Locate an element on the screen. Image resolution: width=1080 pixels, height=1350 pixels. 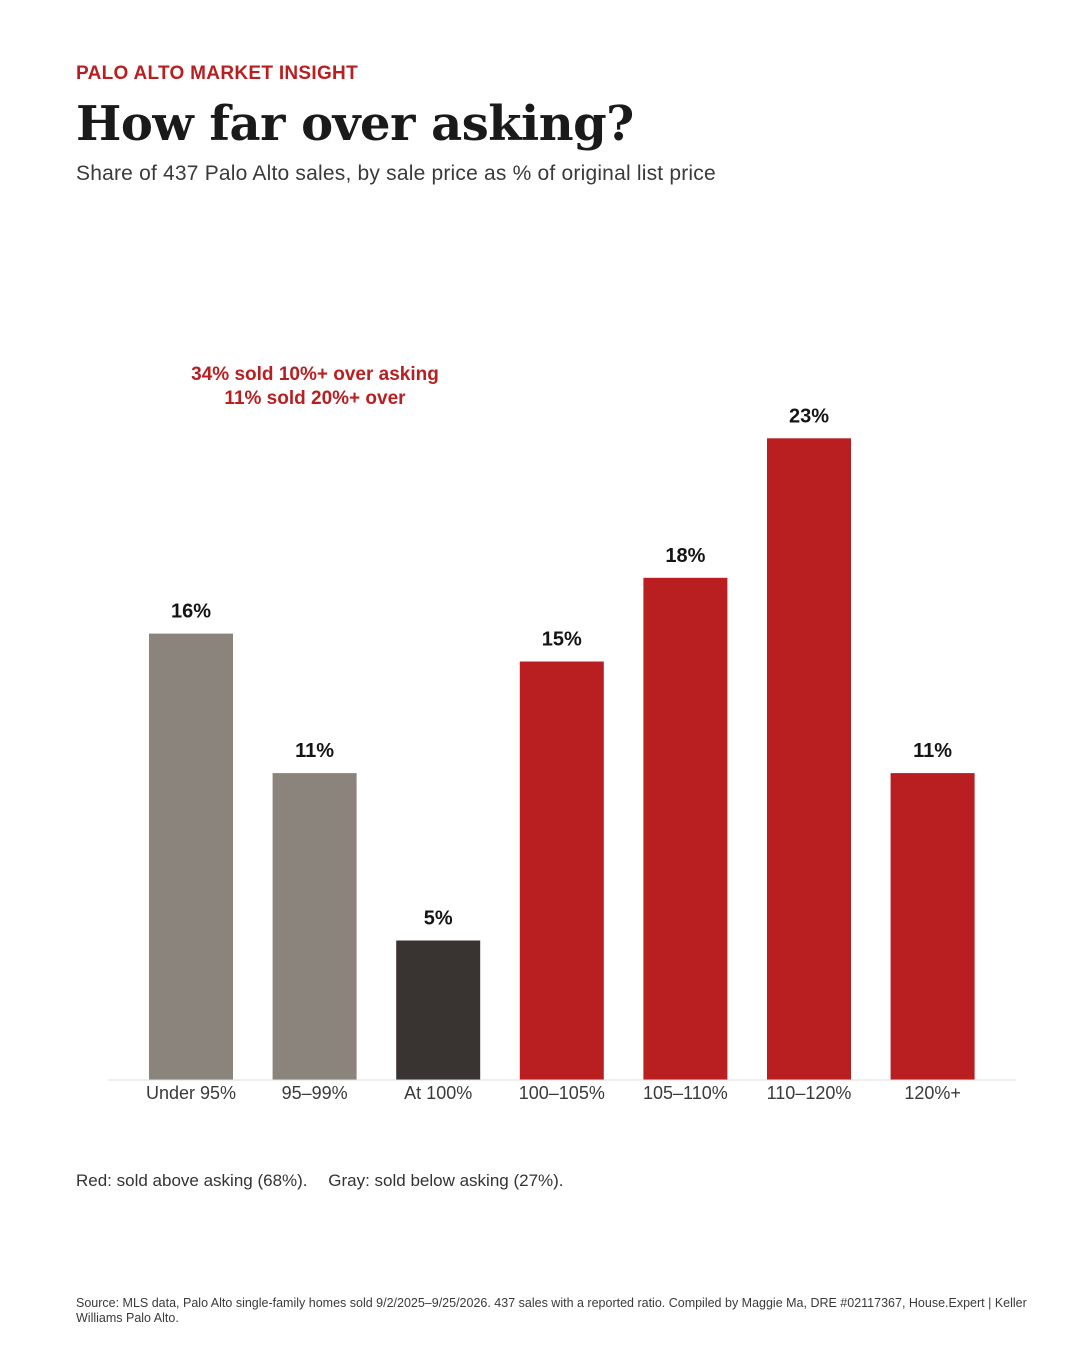
value-label-5: 23% is located at coordinates (809, 416).